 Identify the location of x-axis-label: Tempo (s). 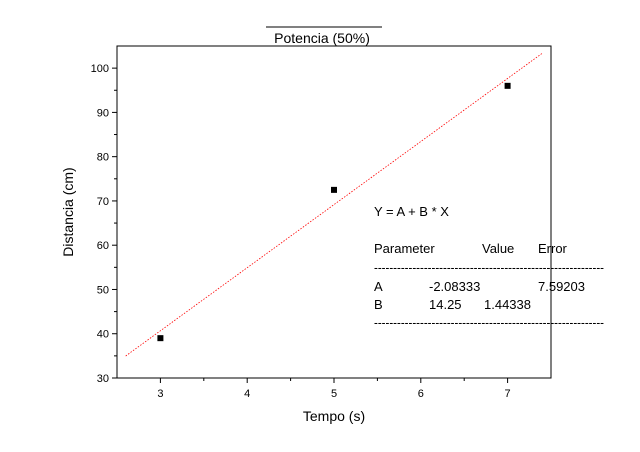
(334, 416).